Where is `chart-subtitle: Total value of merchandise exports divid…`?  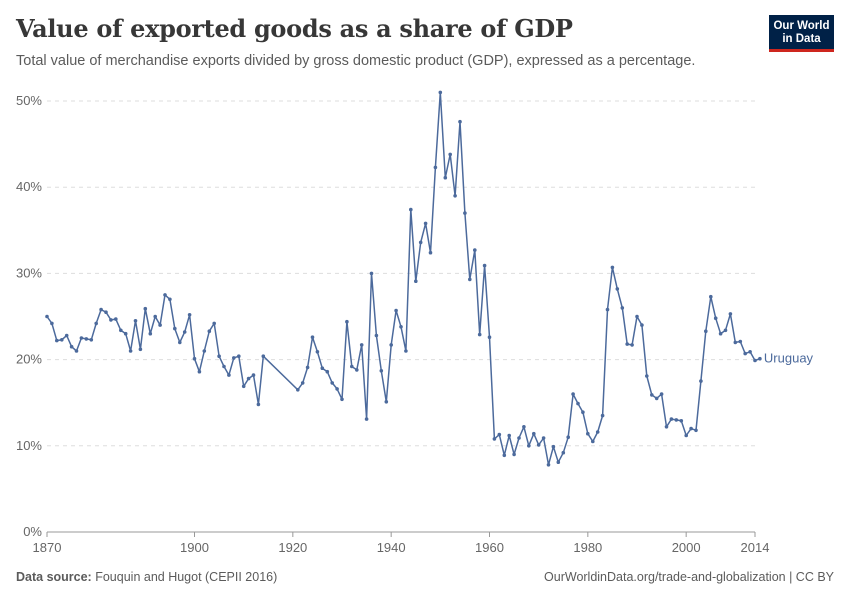 chart-subtitle: Total value of merchandise exports divid… is located at coordinates (356, 61).